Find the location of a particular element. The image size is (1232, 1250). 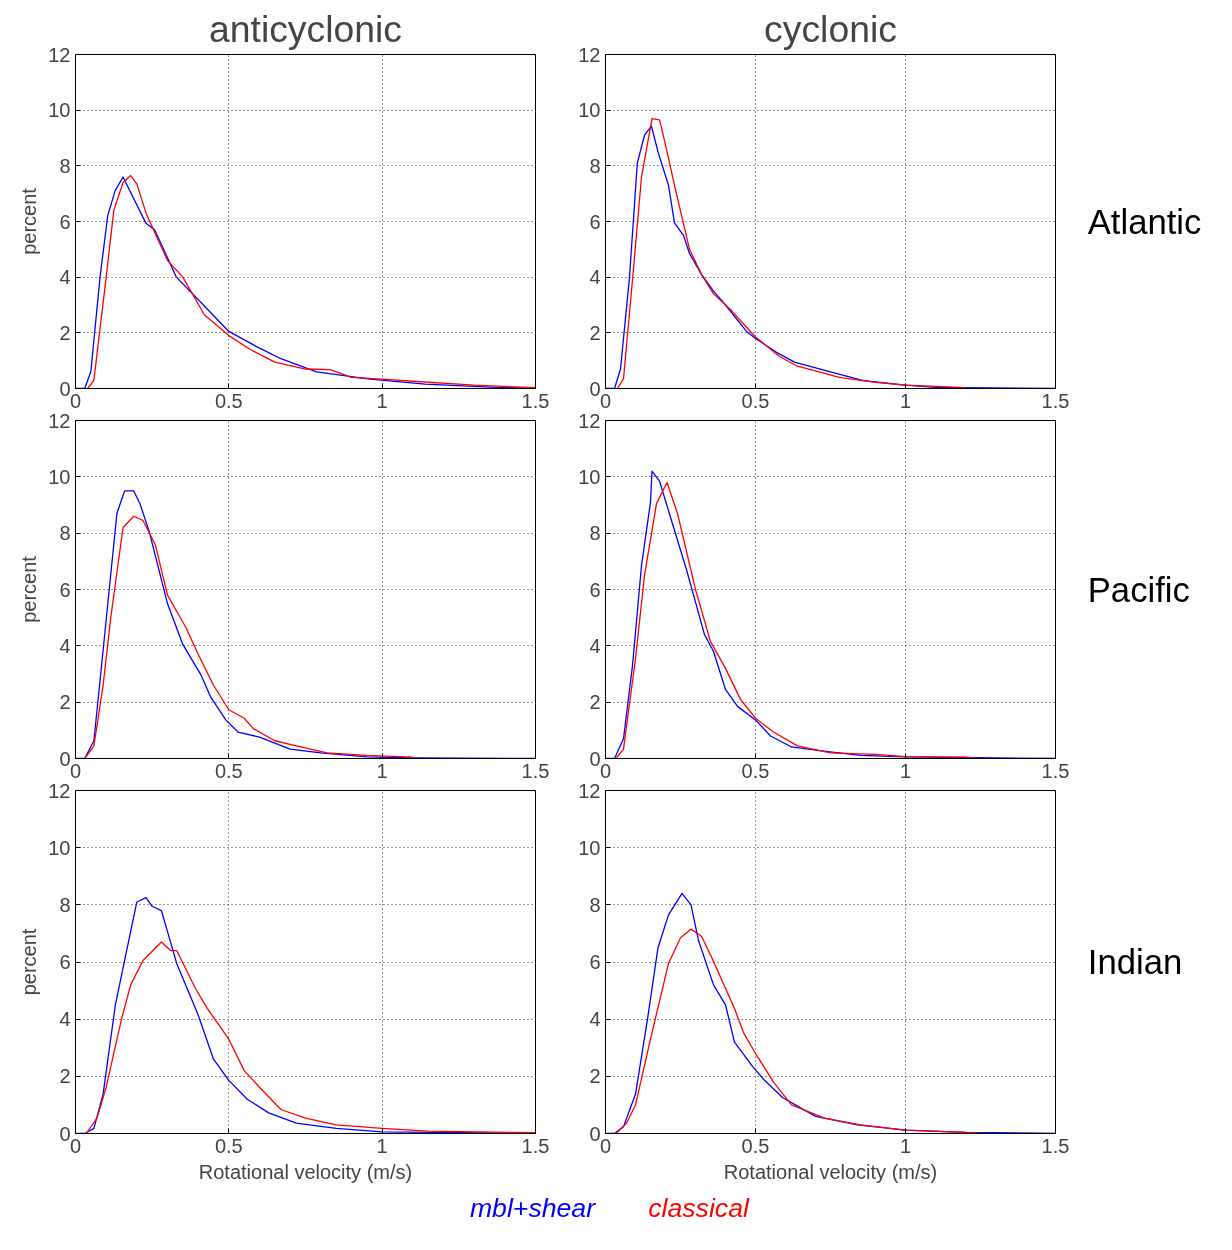

text: classical is located at coordinates (699, 1208).